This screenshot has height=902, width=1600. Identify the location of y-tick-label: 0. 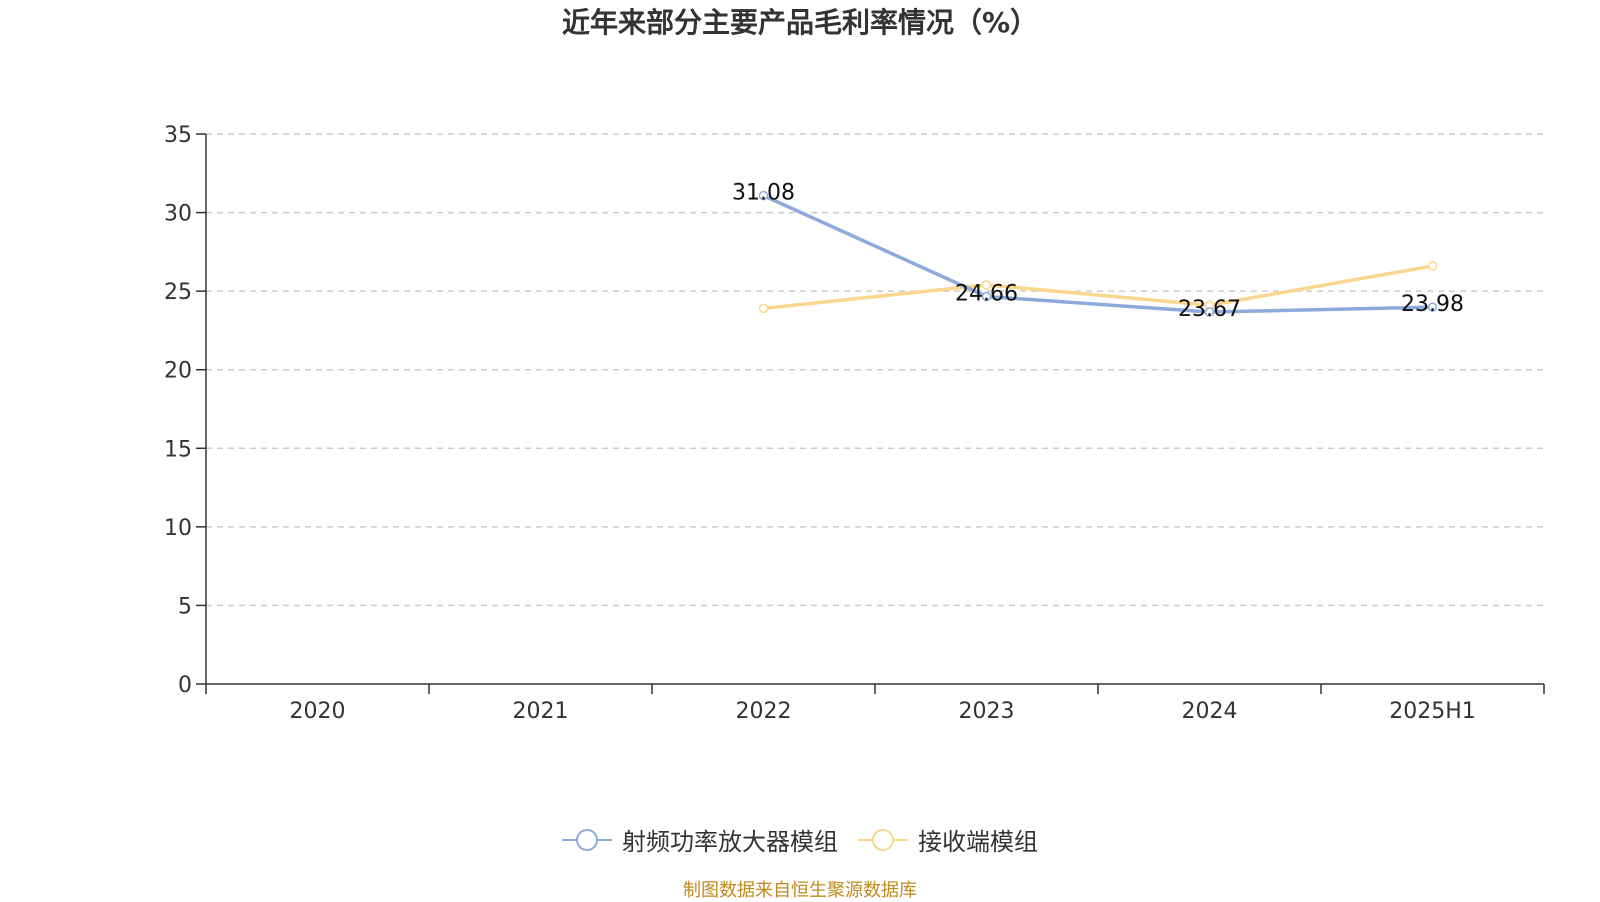
(185, 685).